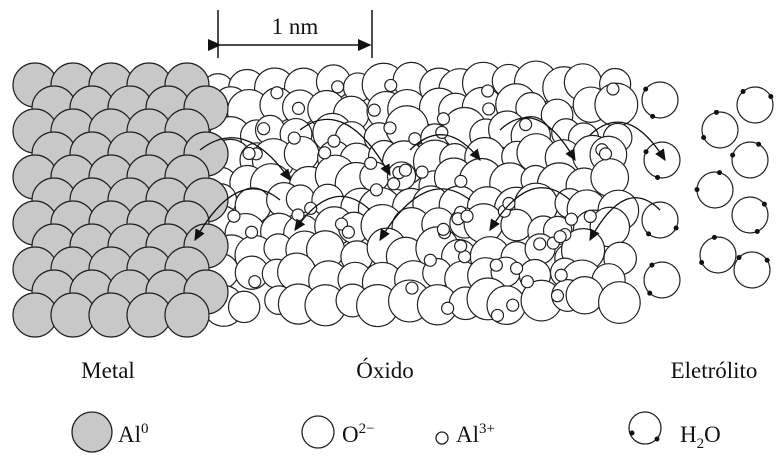 This screenshot has width=776, height=461. I want to click on legend-al-ion, so click(442, 438).